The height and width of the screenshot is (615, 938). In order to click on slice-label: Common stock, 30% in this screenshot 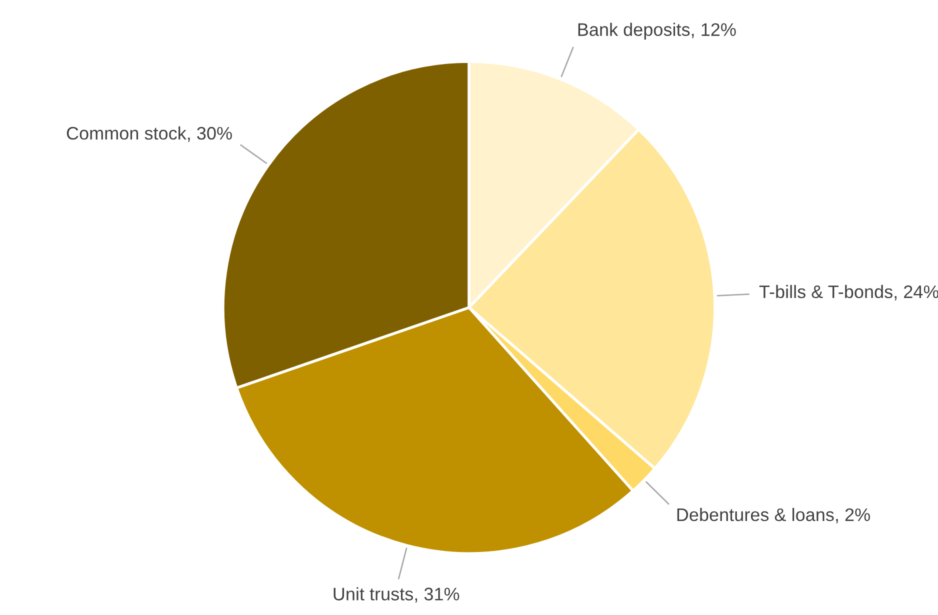, I will do `click(149, 134)`.